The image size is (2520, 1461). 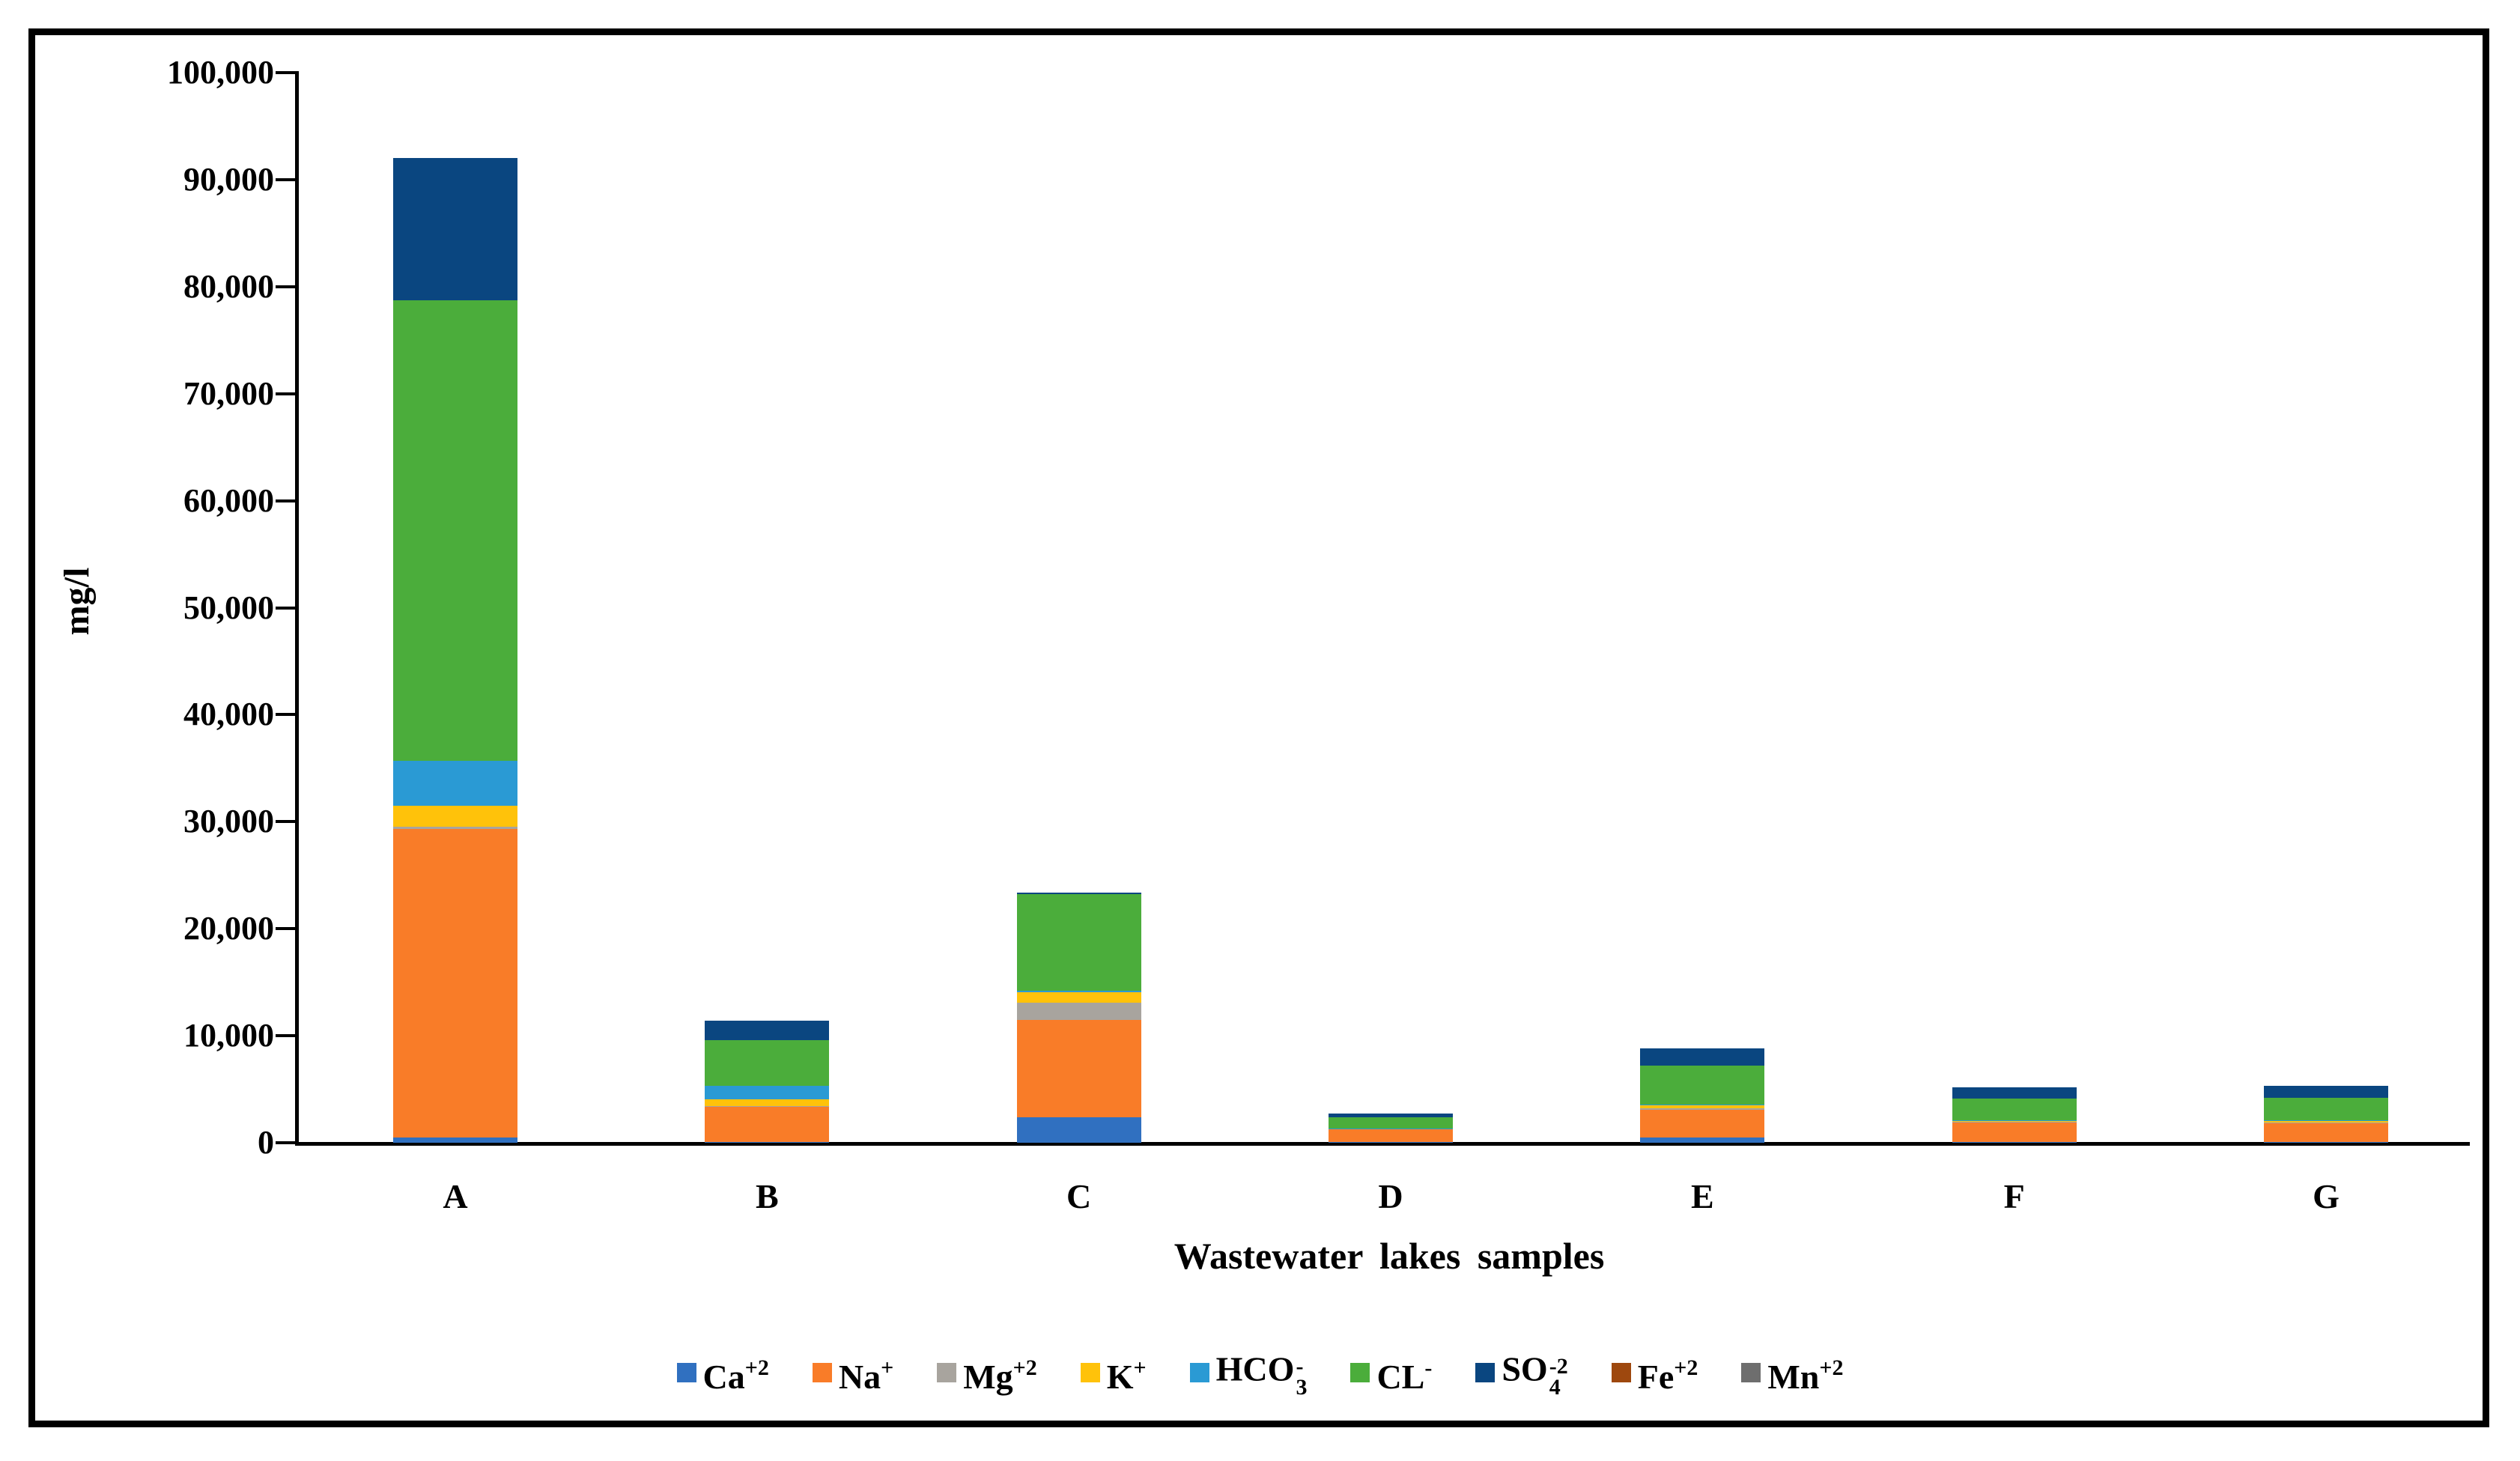 I want to click on x-category-label: G, so click(x=2326, y=1196).